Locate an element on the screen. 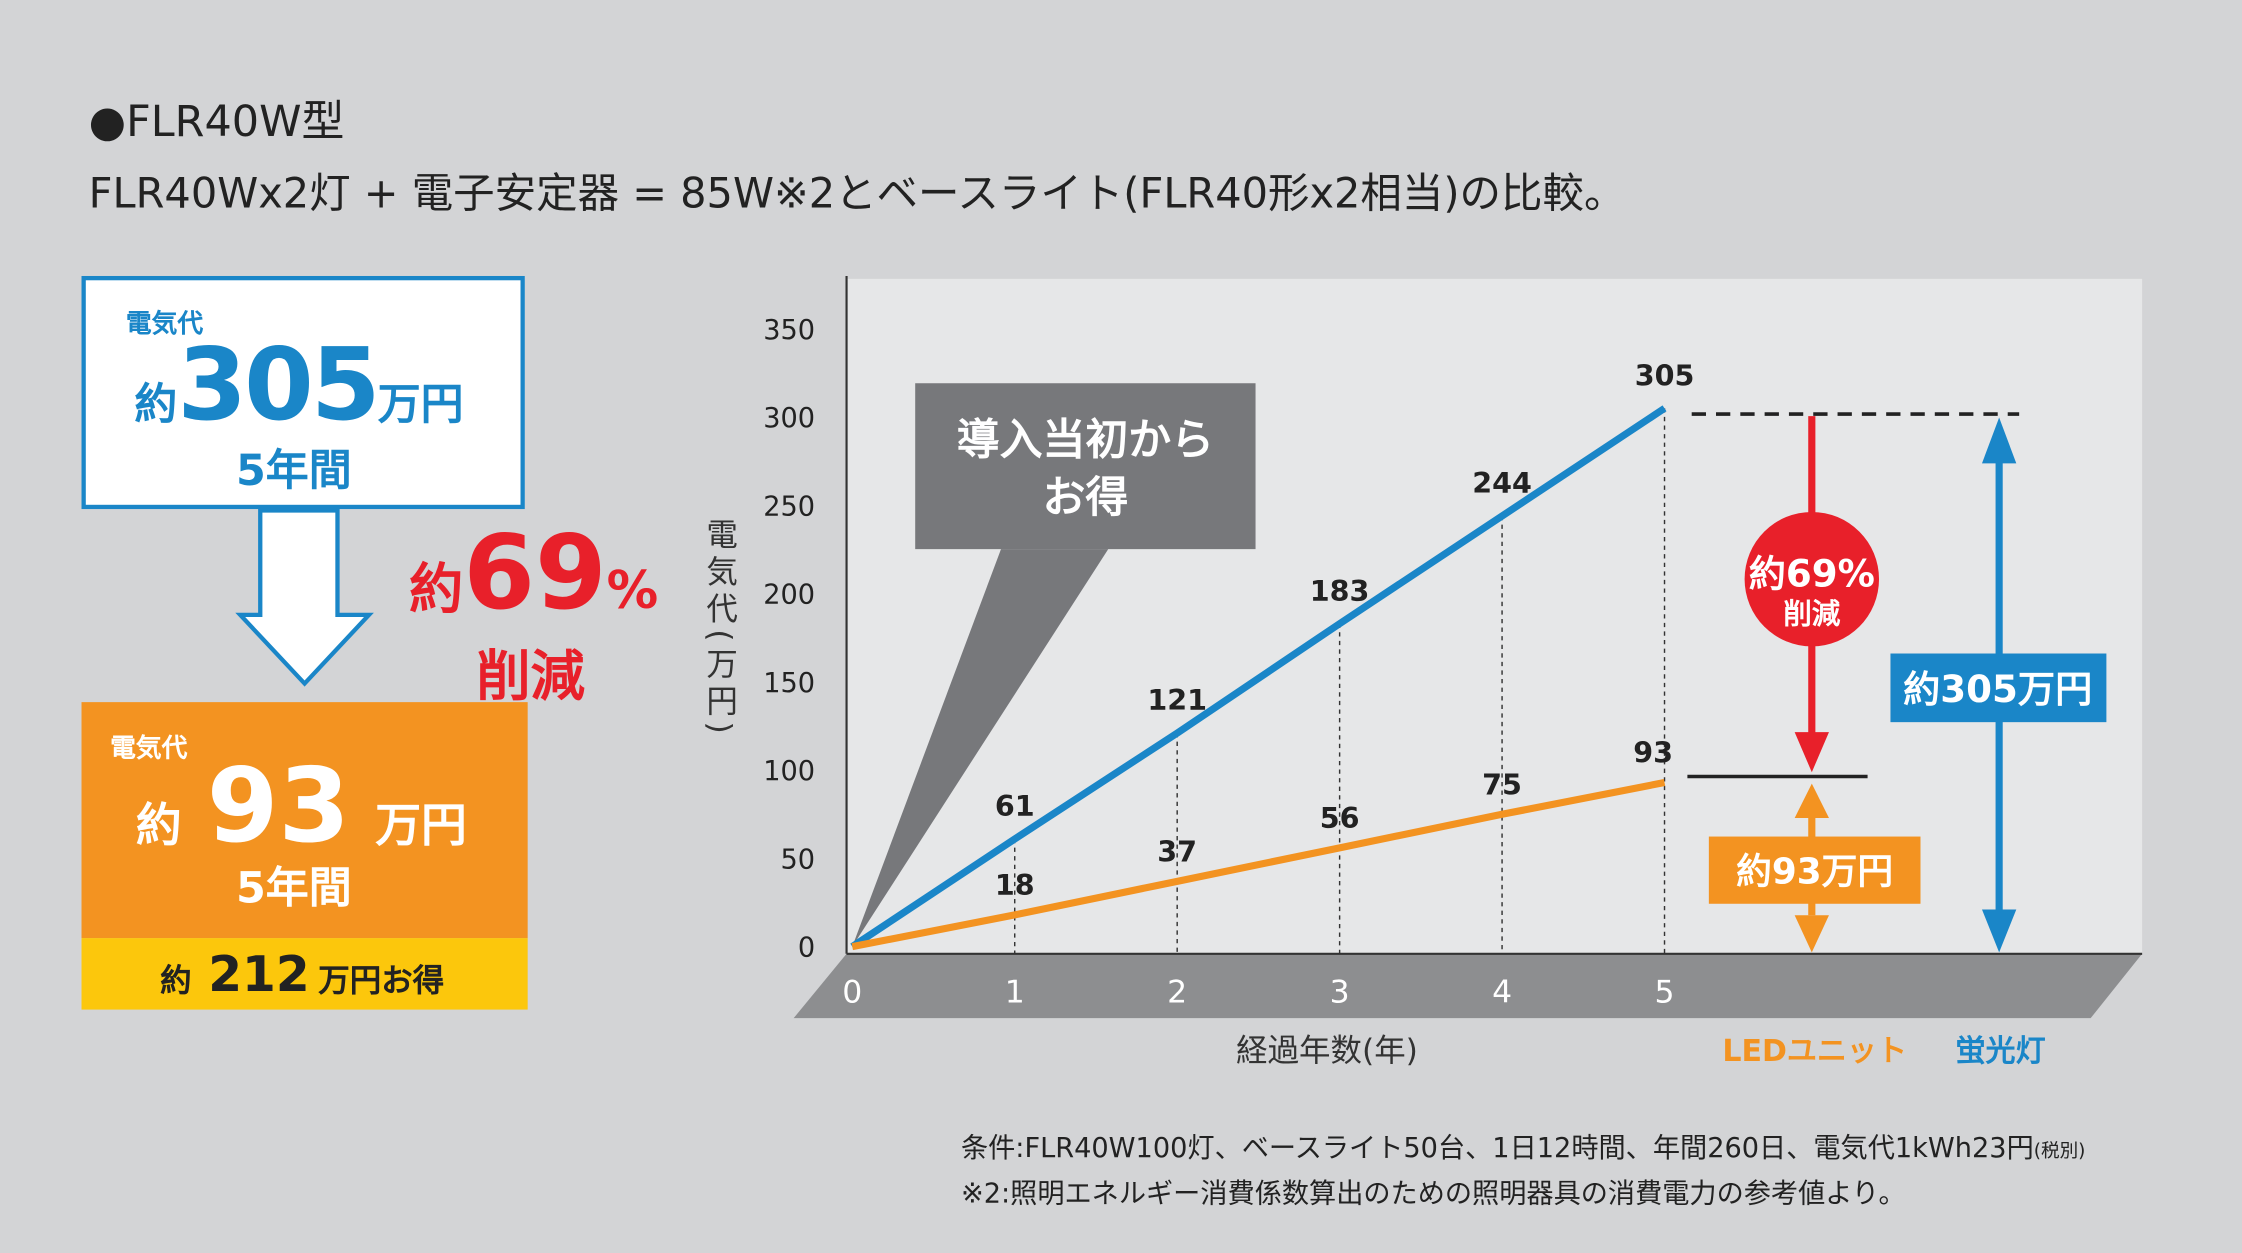 Image resolution: width=2242 pixels, height=1253 pixels. y-tick-label: 100 is located at coordinates (789, 771).